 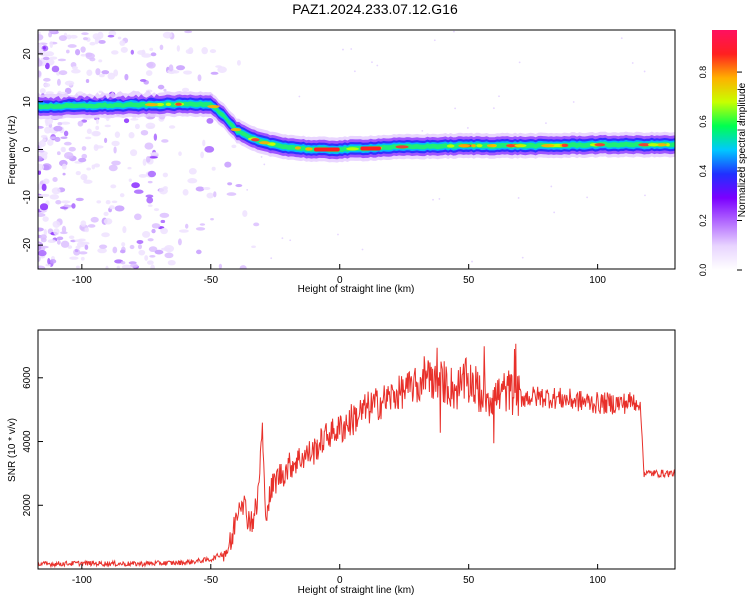 I want to click on colorbar-tick-label: 0.6, so click(x=703, y=121).